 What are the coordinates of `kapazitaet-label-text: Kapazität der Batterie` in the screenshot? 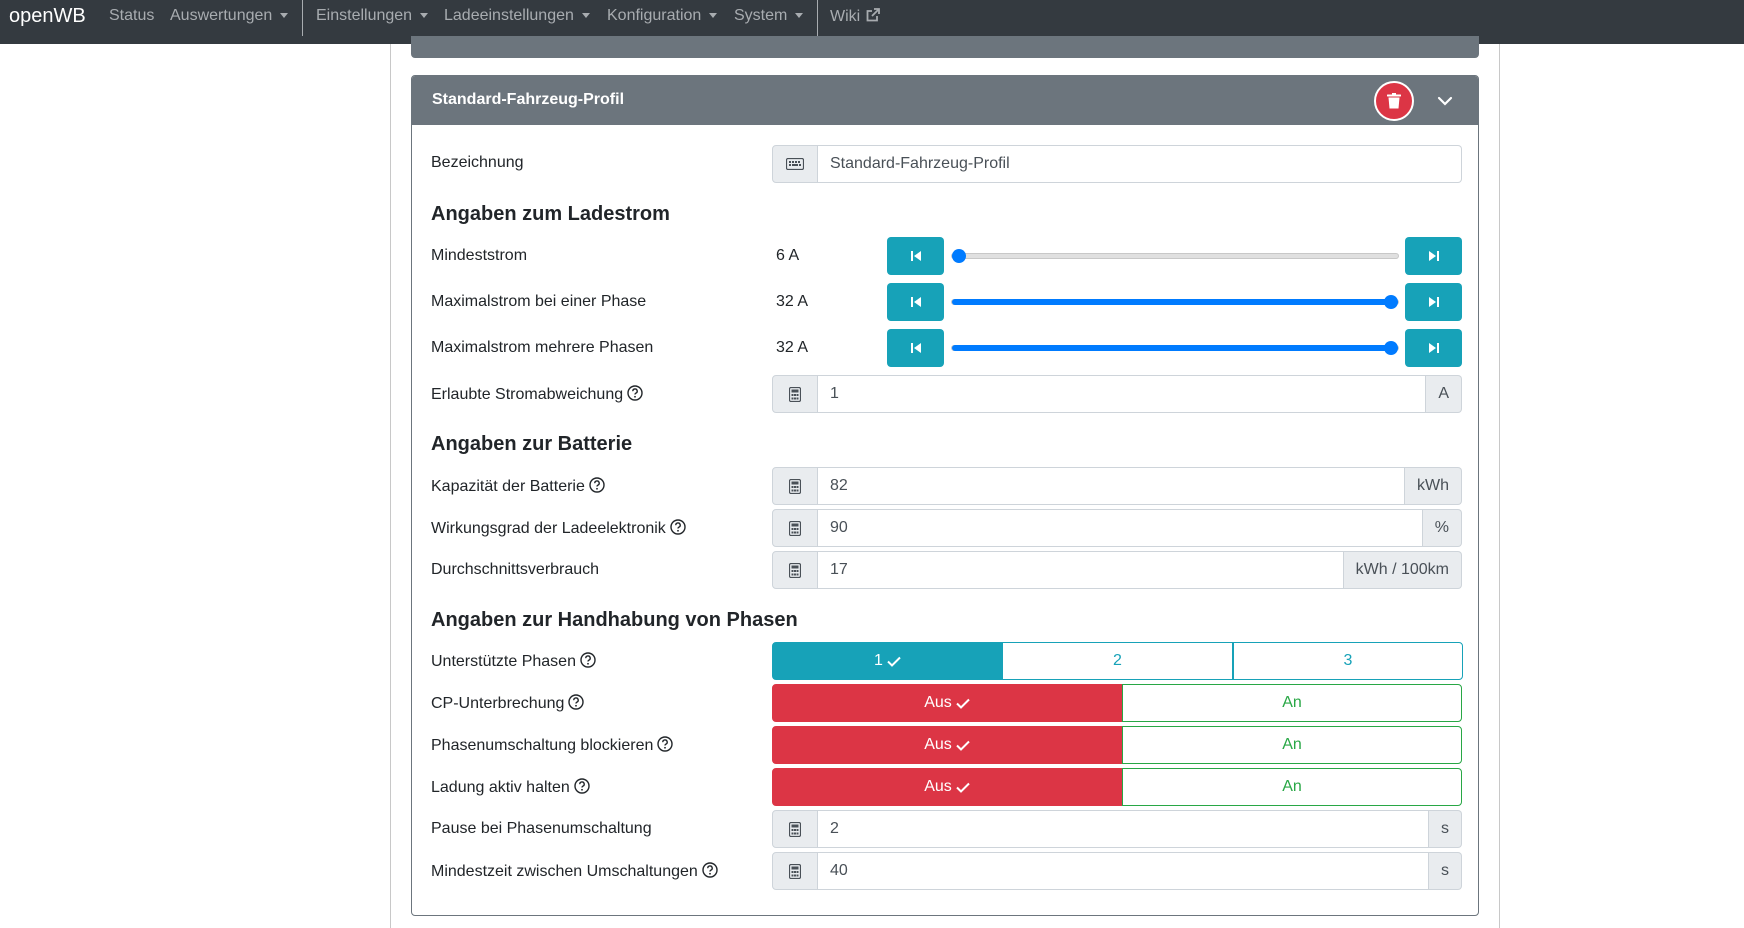 It's located at (508, 486).